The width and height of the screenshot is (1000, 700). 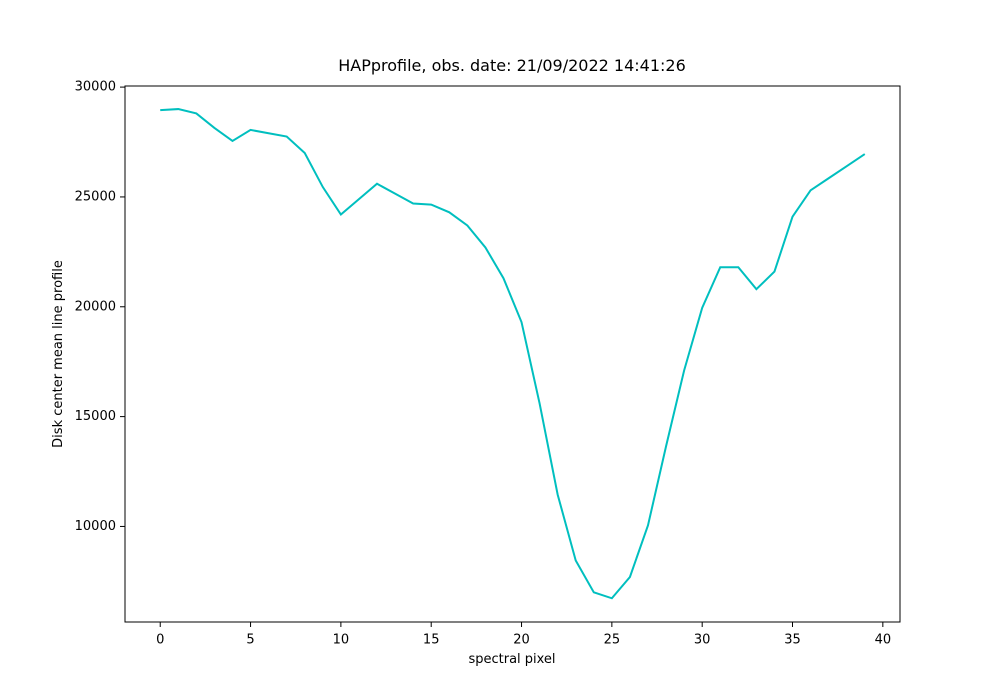 What do you see at coordinates (95, 416) in the screenshot?
I see `y-tick-label: 15000` at bounding box center [95, 416].